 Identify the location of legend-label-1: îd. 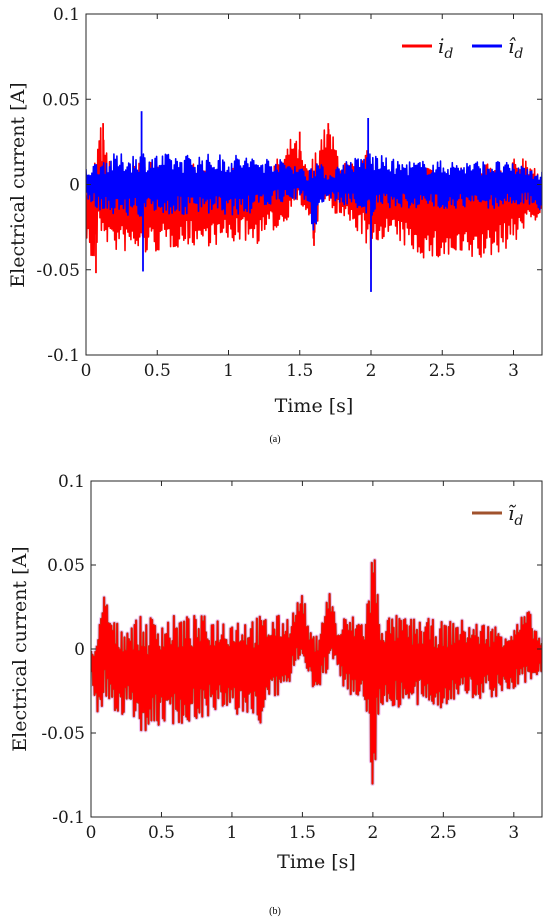
(515, 48).